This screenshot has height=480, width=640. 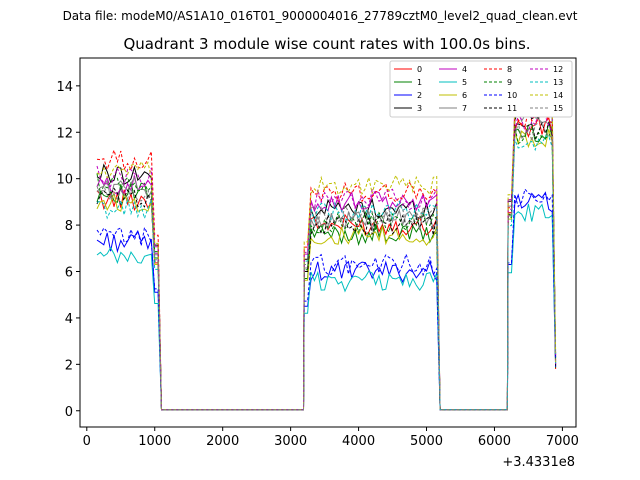 What do you see at coordinates (464, 69) in the screenshot?
I see `legend-label: 4` at bounding box center [464, 69].